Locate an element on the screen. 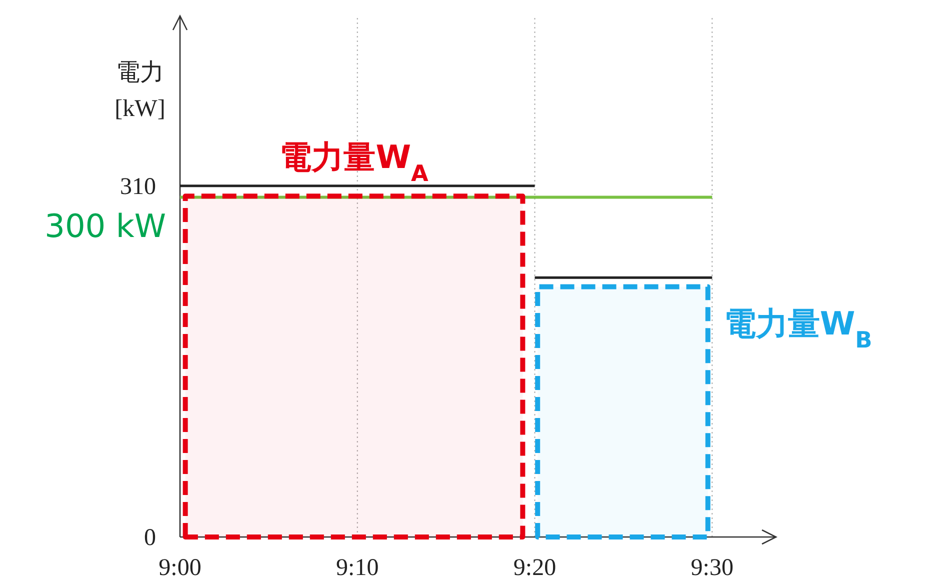 Image resolution: width=932 pixels, height=584 pixels. x-tick-label: 9:20 is located at coordinates (534, 568).